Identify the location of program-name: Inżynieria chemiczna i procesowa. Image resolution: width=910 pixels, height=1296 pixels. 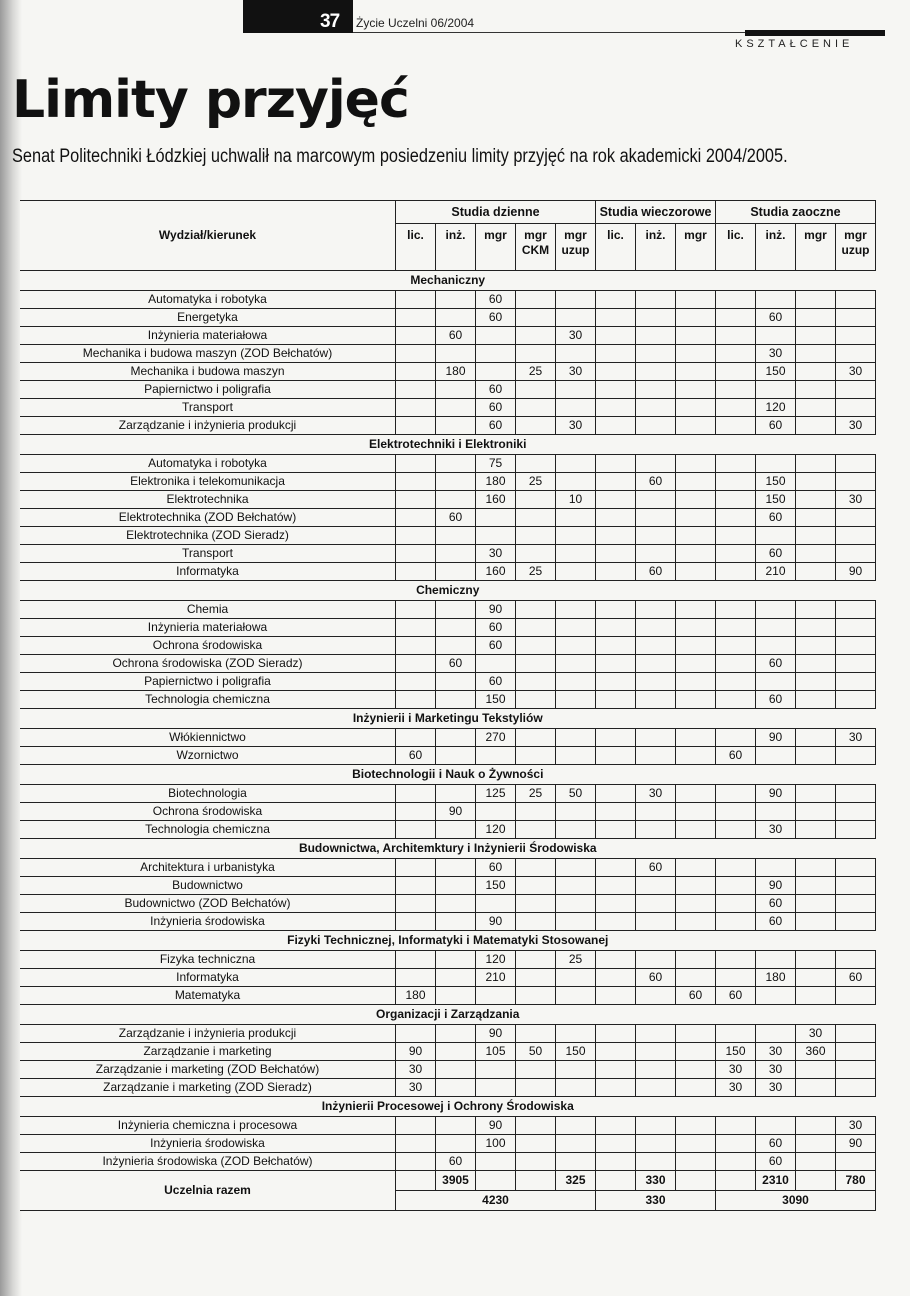
(208, 1125).